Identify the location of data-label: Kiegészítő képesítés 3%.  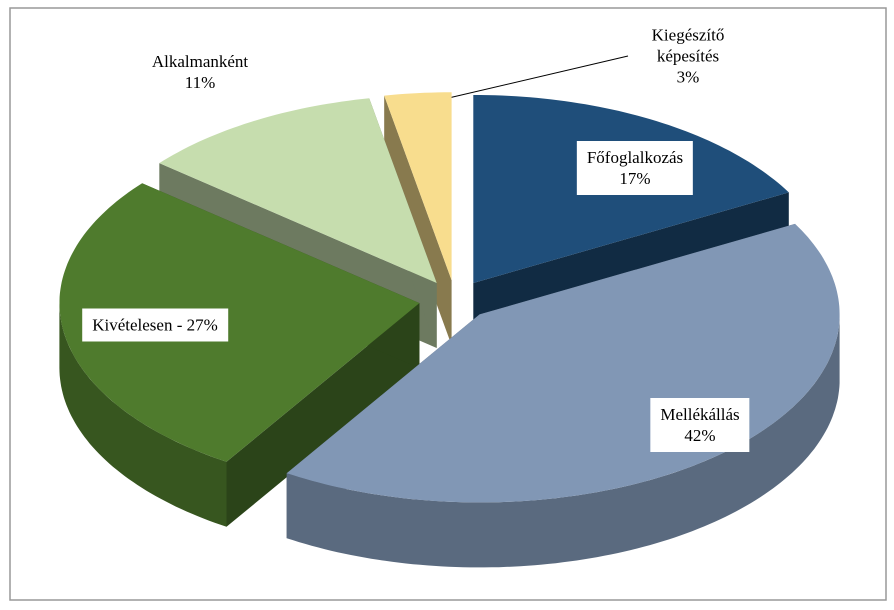
(688, 56).